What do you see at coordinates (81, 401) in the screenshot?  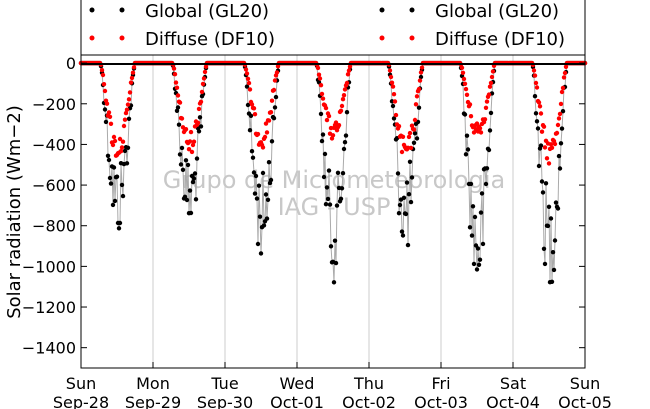 I see `x-tick-label-date: Sep-28` at bounding box center [81, 401].